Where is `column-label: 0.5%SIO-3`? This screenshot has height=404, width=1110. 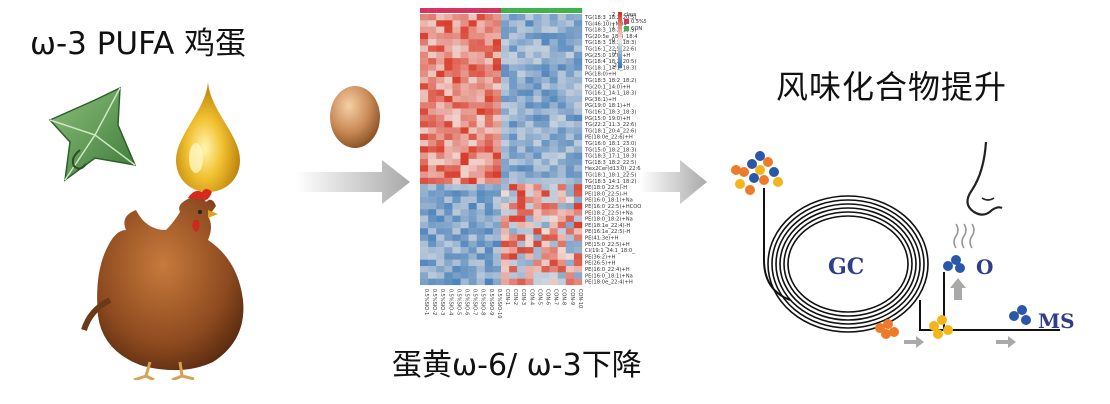 column-label: 0.5%SIO-3 is located at coordinates (442, 302).